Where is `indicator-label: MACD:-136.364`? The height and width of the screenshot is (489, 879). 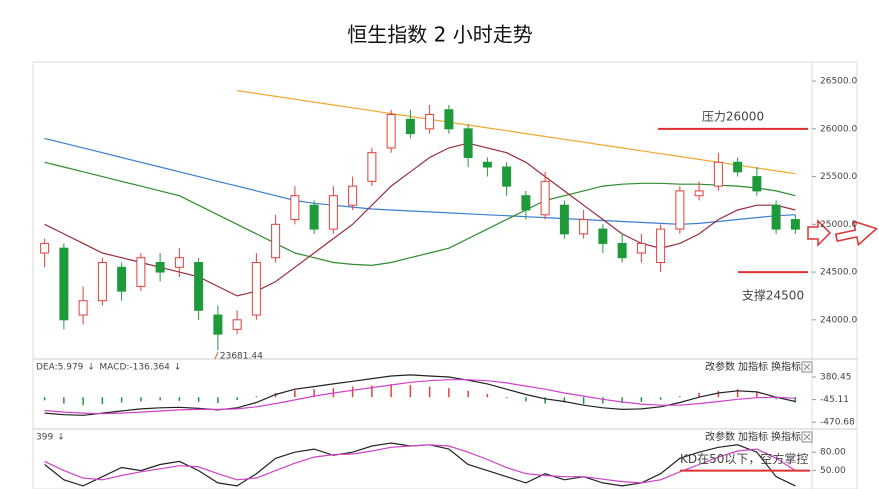
indicator-label: MACD:-136.364 is located at coordinates (134, 368).